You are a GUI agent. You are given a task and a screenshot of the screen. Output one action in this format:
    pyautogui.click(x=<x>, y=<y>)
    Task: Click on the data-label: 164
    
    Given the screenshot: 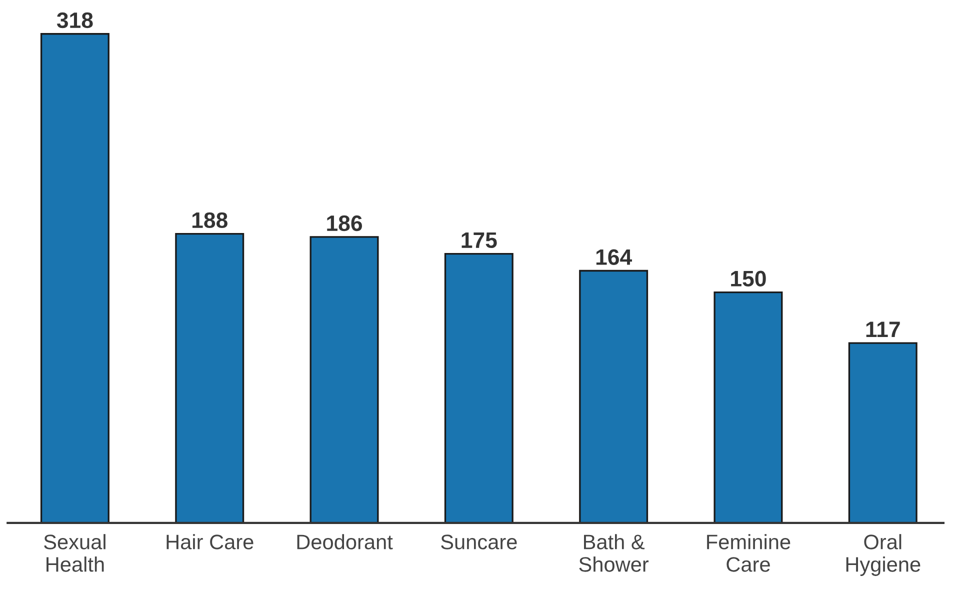 What is the action you would take?
    pyautogui.click(x=614, y=257)
    